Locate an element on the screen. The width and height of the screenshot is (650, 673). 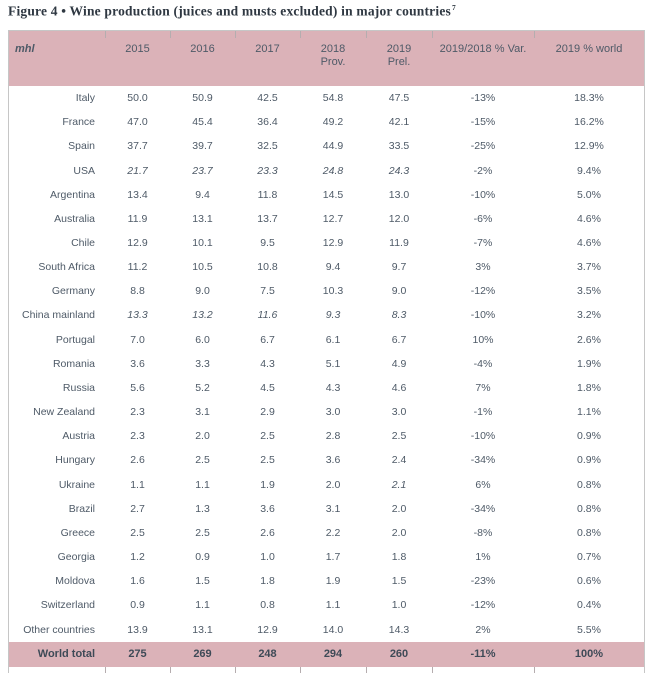
value-cell-2016: 39.7 is located at coordinates (202, 146).